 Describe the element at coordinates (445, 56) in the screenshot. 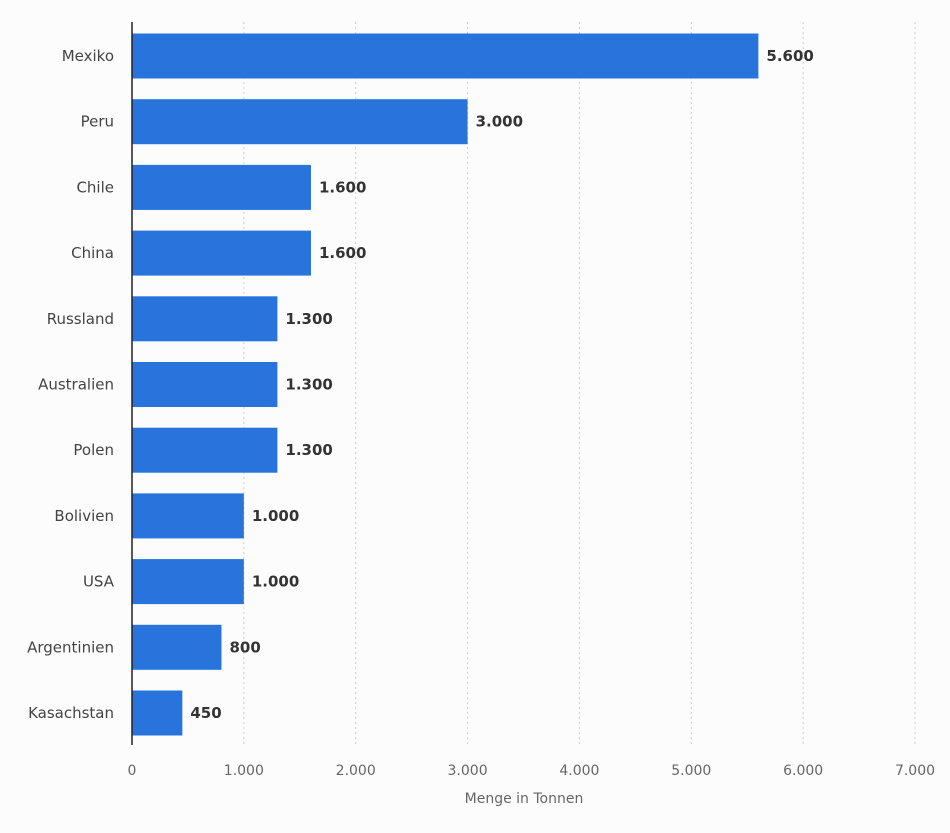

I see `bar-mexiko` at that location.